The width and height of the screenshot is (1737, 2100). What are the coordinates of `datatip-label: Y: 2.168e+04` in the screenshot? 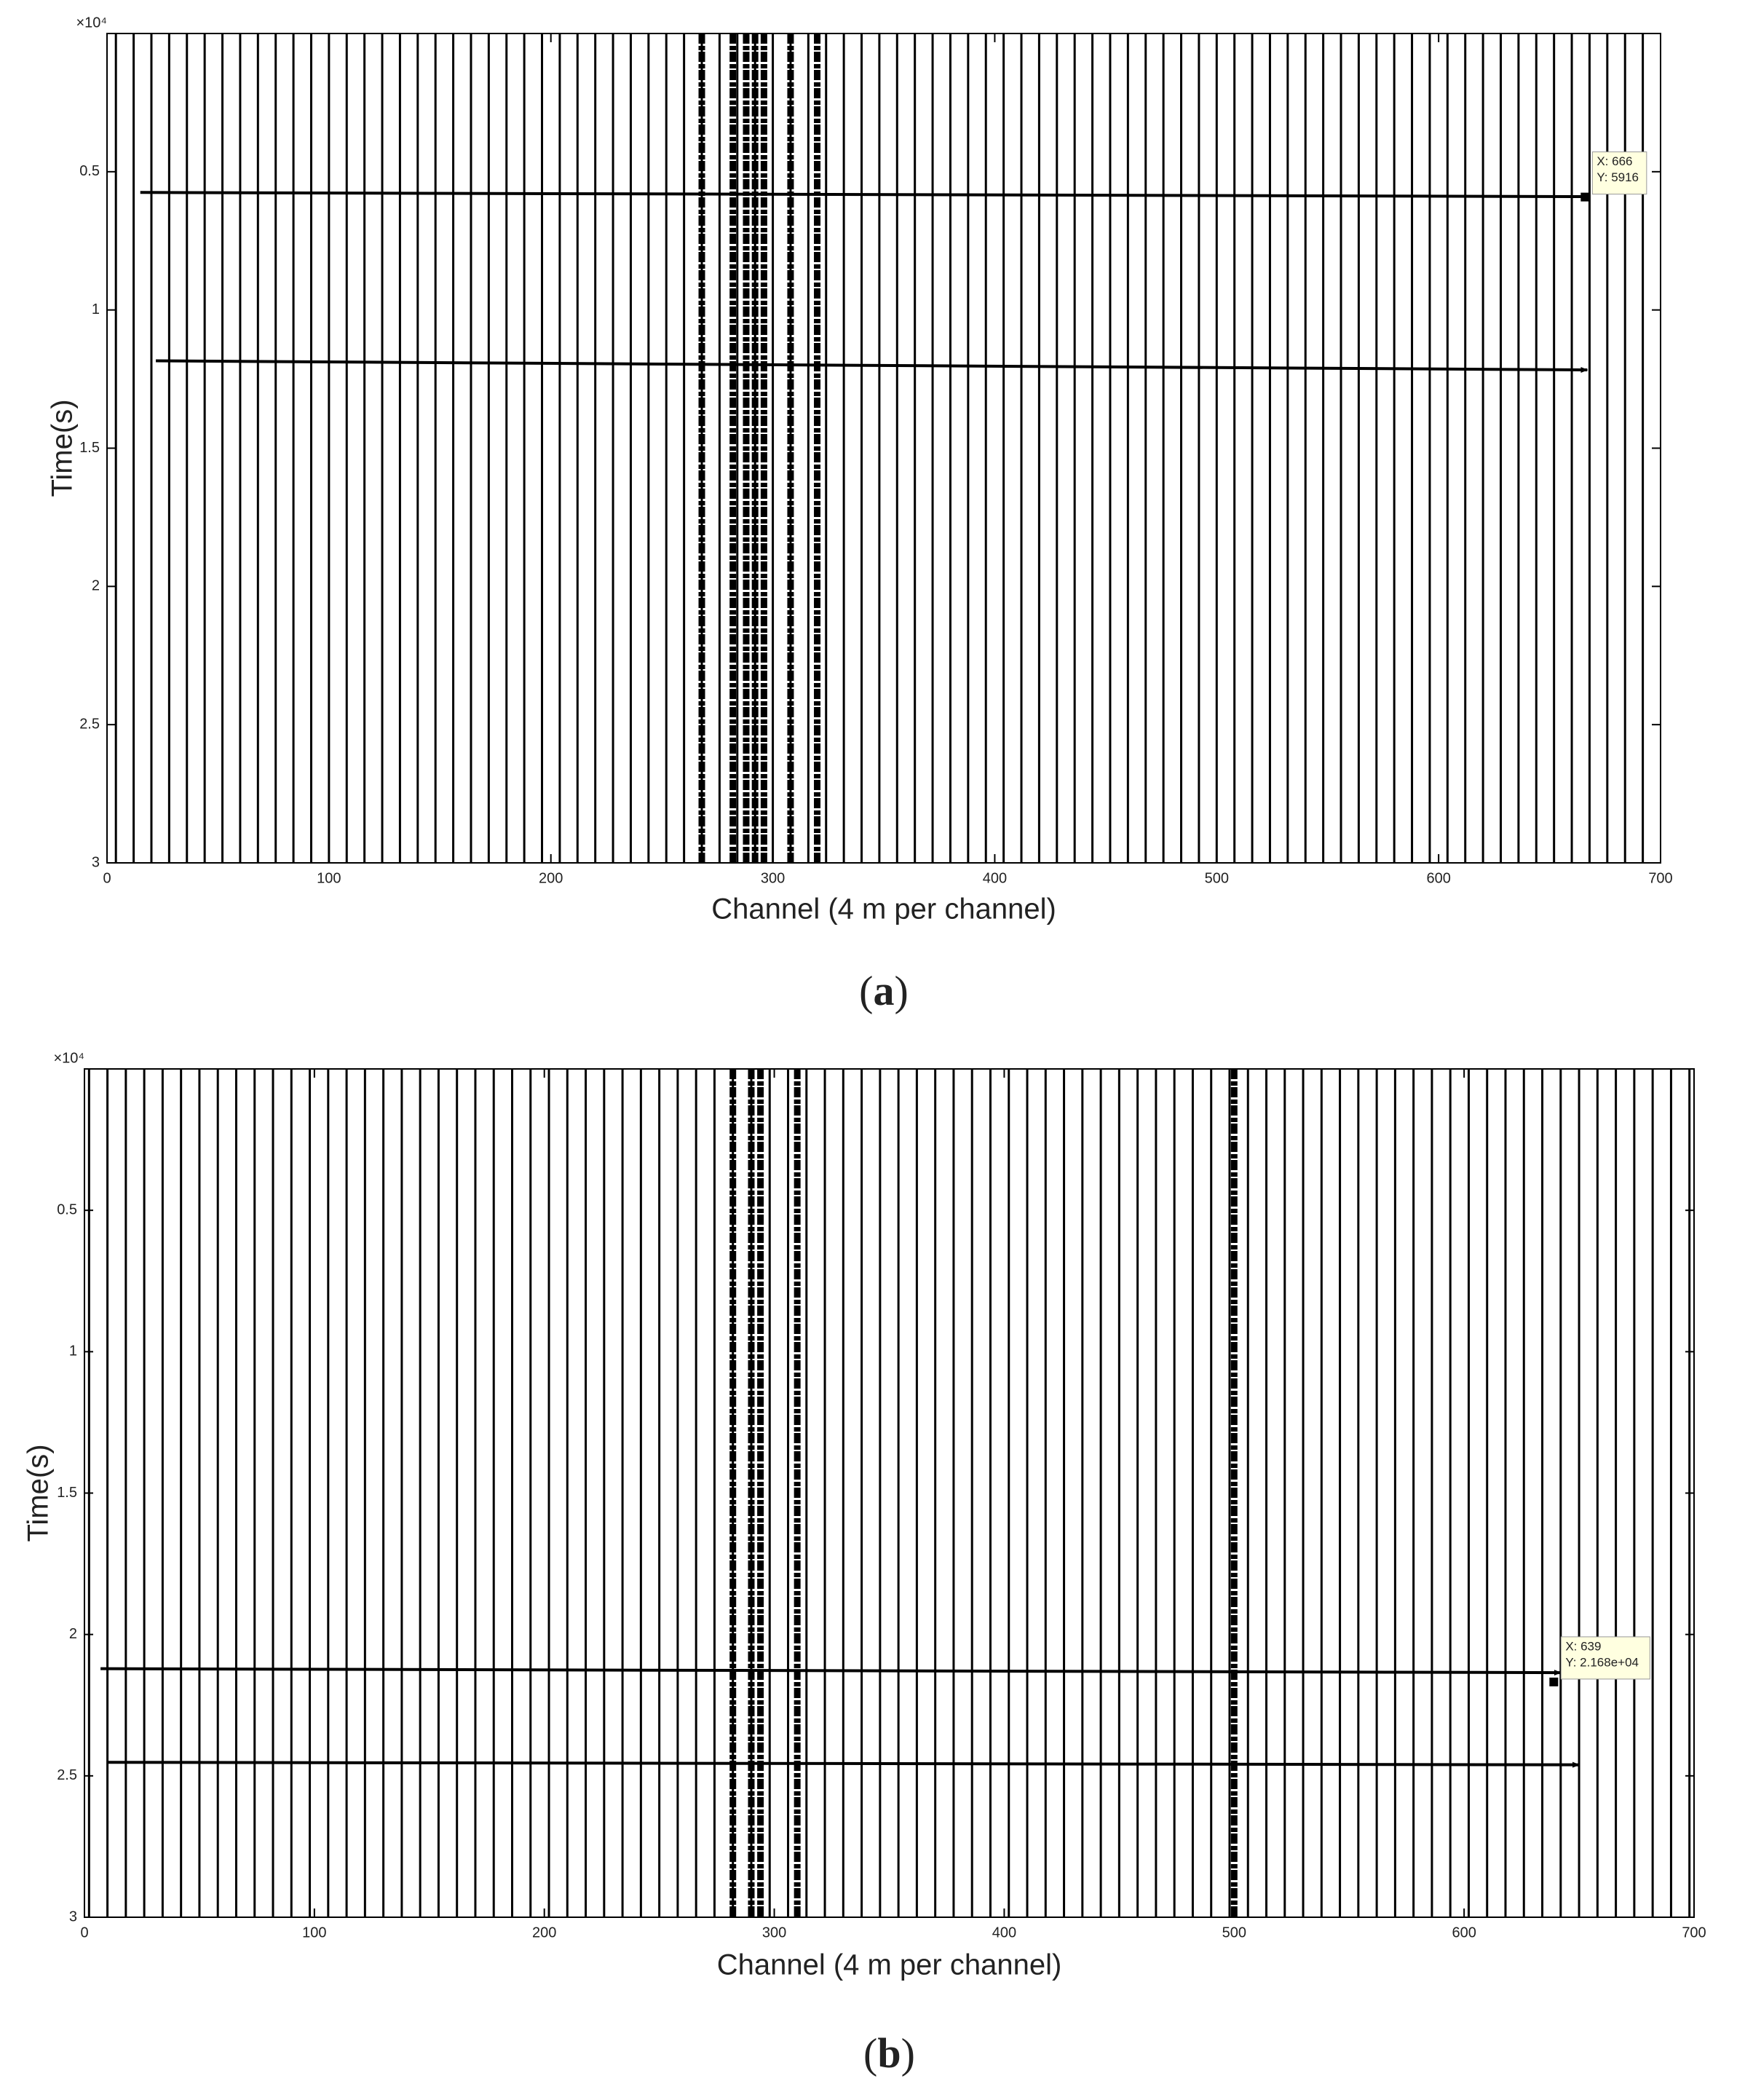 It's located at (1602, 1662).